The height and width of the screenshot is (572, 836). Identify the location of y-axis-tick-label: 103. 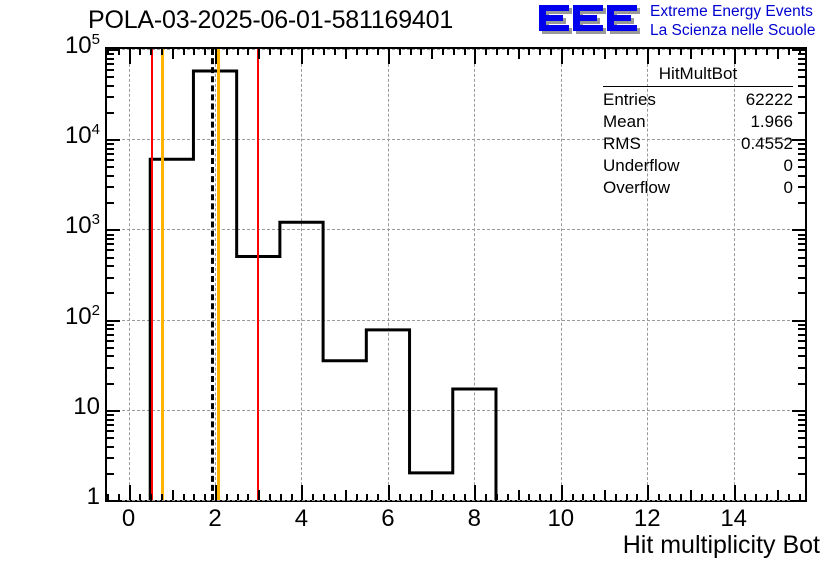
(82, 225).